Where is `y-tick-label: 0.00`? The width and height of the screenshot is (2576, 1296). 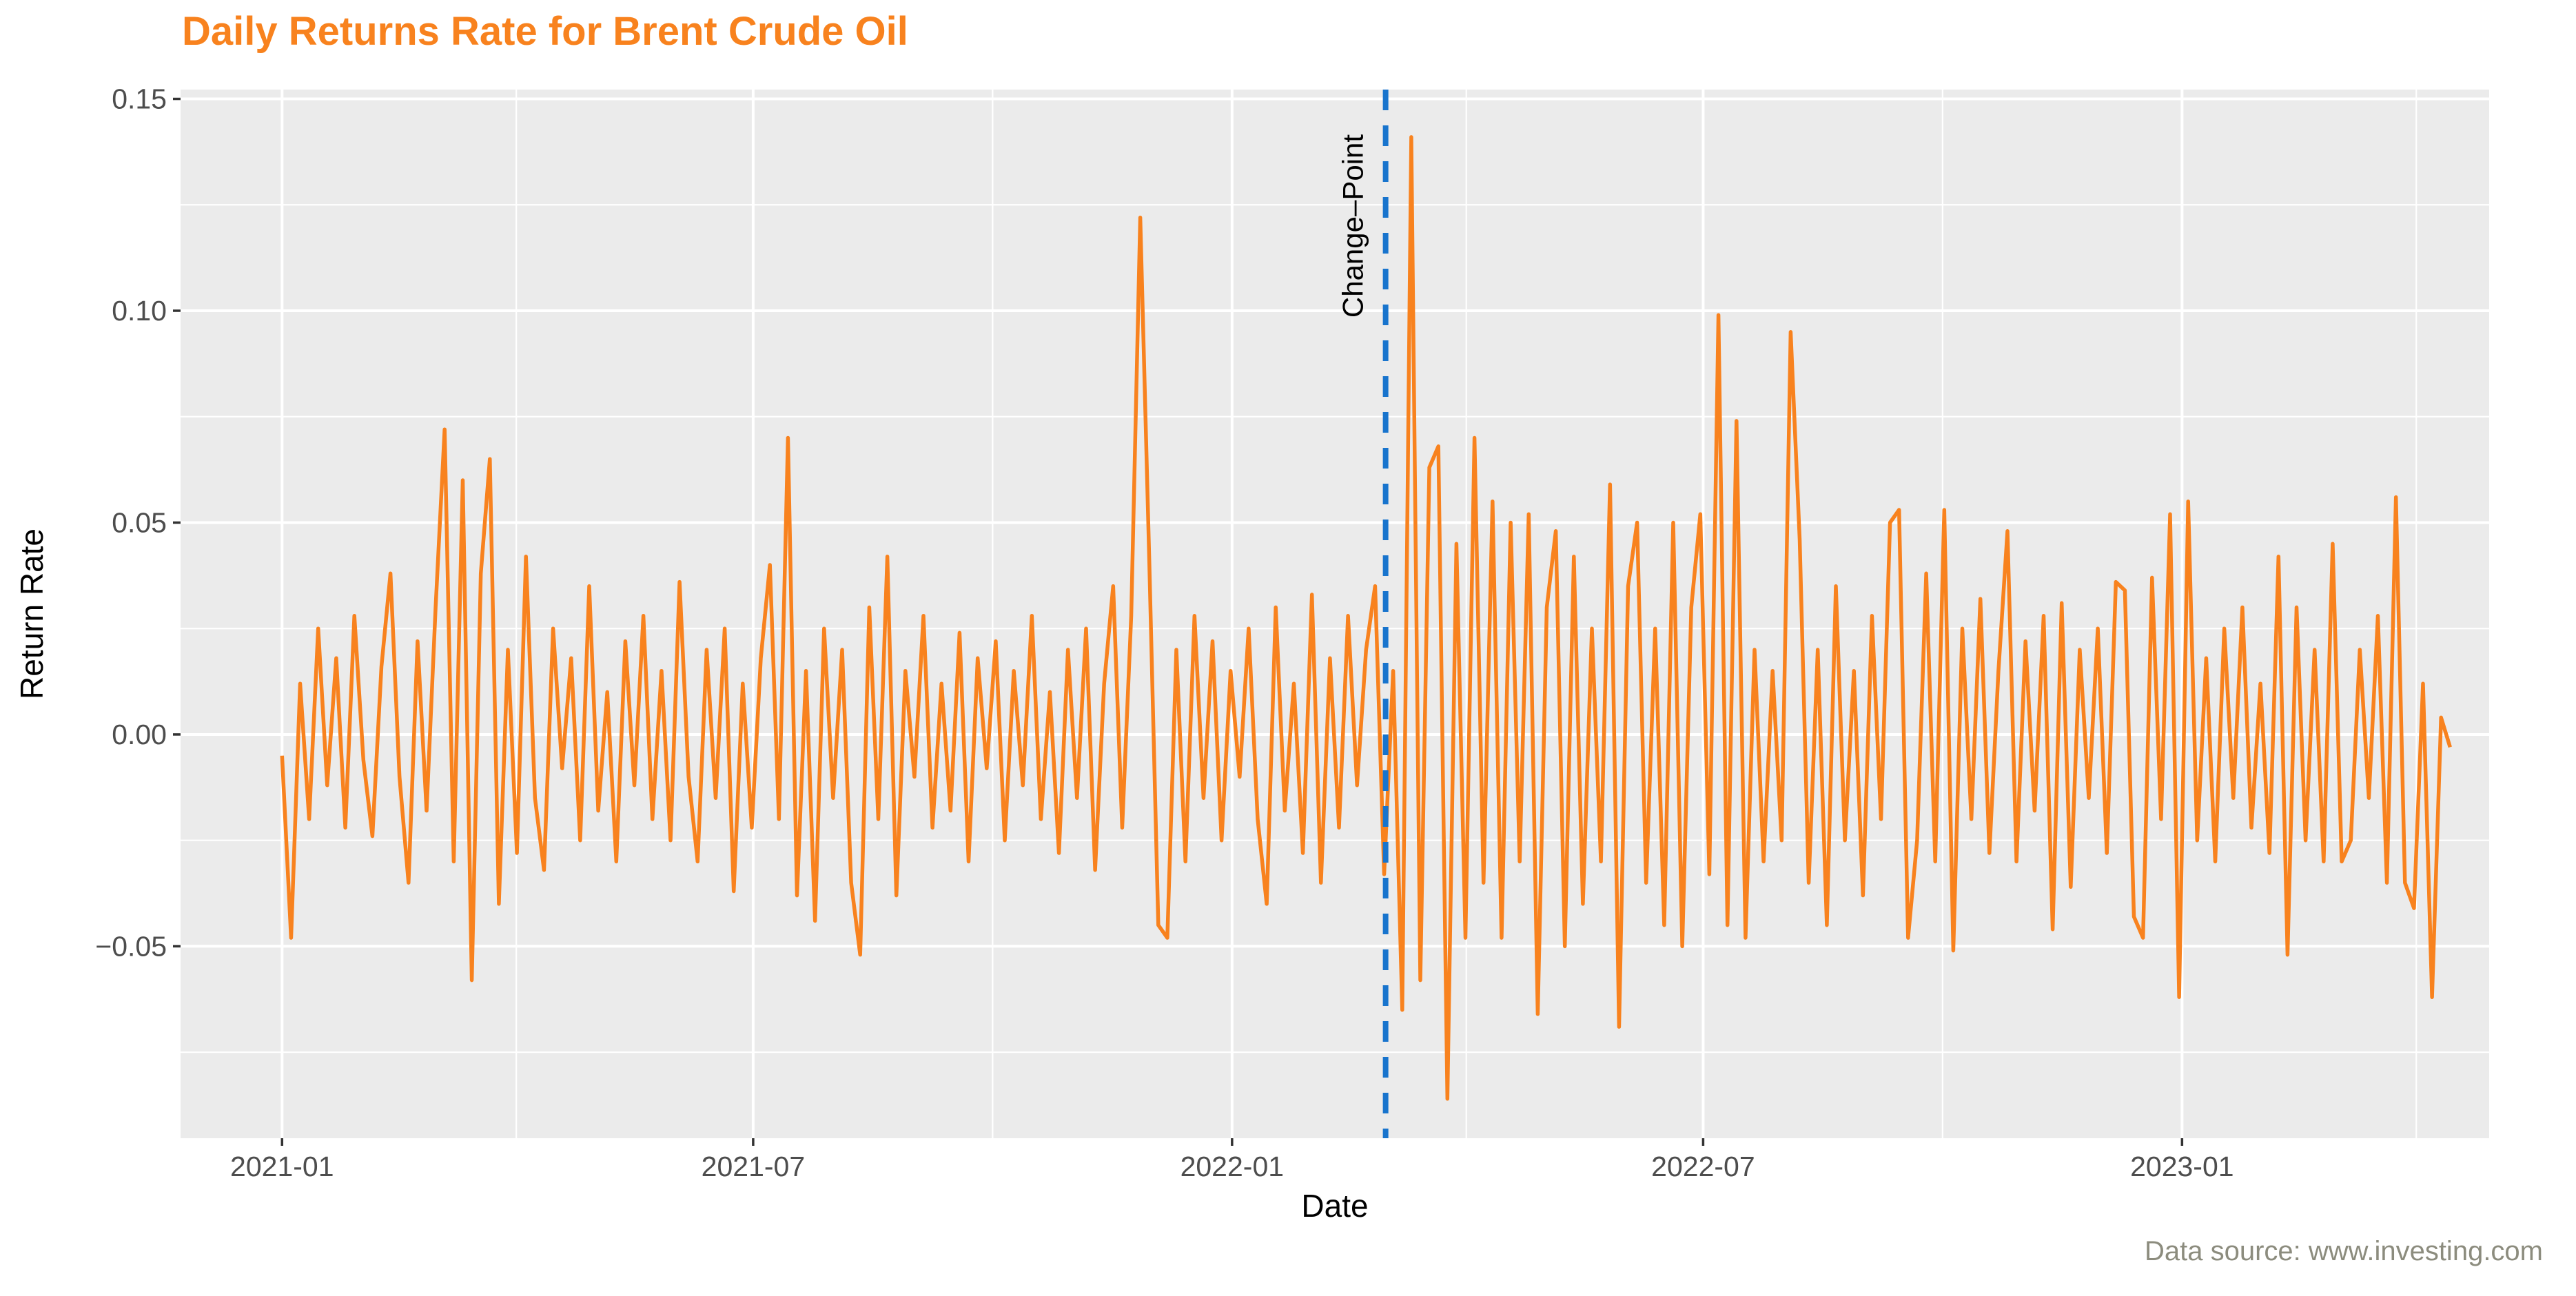
y-tick-label: 0.00 is located at coordinates (139, 735).